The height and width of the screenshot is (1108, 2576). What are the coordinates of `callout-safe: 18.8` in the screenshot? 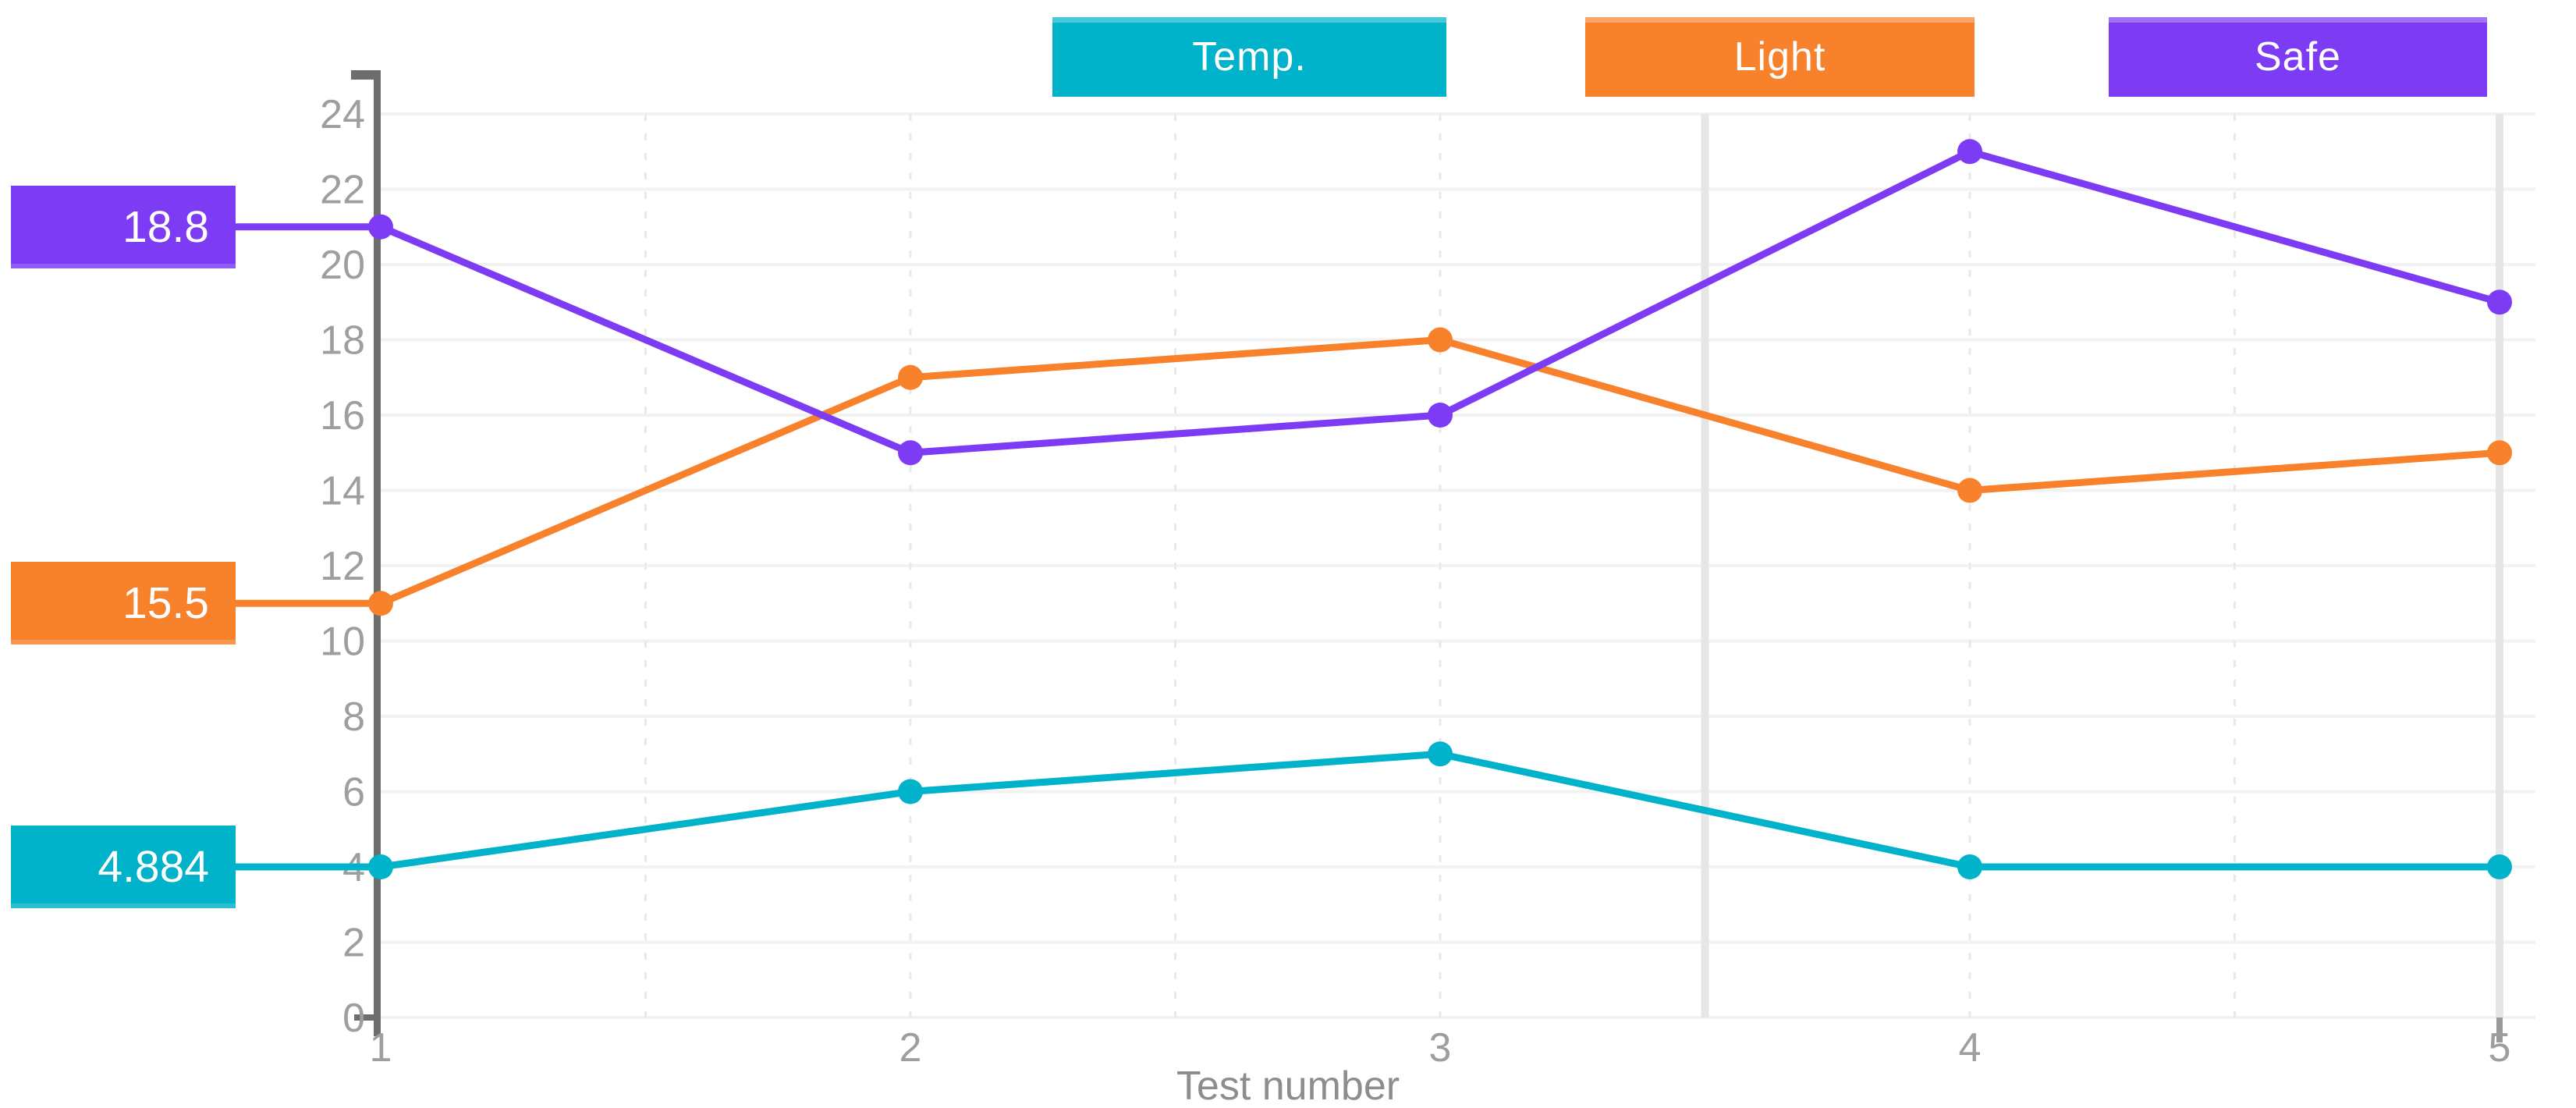 It's located at (123, 226).